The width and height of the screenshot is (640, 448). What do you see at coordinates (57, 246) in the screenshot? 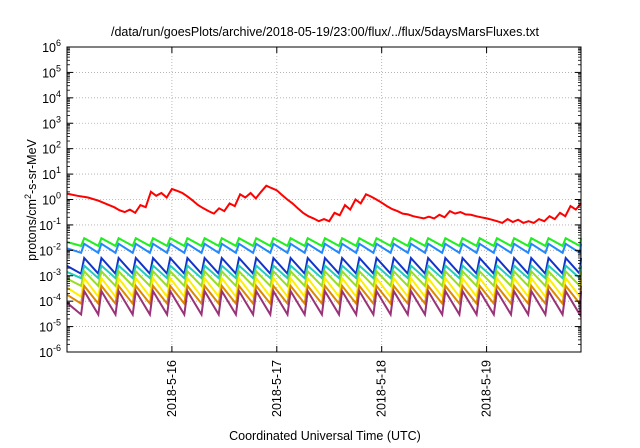
I see `y-tick-label-exponent: -2` at bounding box center [57, 246].